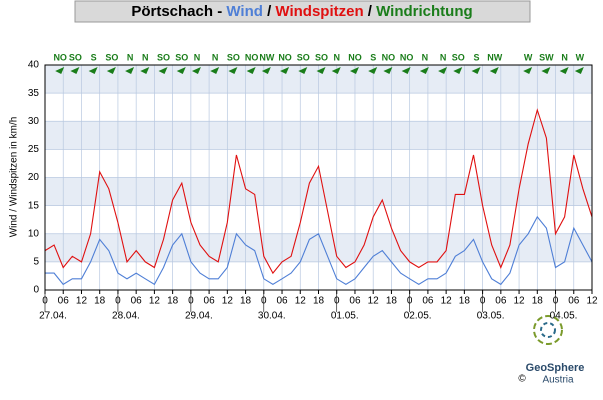 The width and height of the screenshot is (603, 400). What do you see at coordinates (546, 57) in the screenshot?
I see `direction-label: SW` at bounding box center [546, 57].